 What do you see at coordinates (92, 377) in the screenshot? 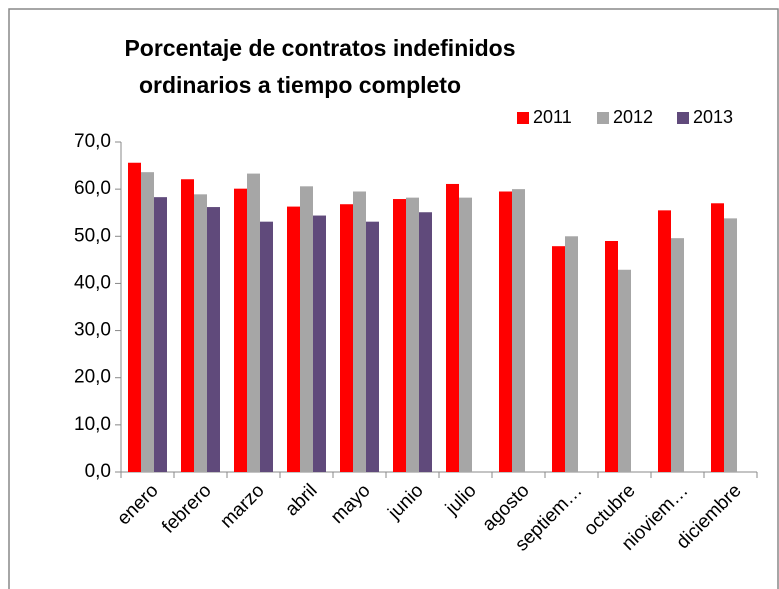
I see `y-tick-label: 20,0` at bounding box center [92, 377].